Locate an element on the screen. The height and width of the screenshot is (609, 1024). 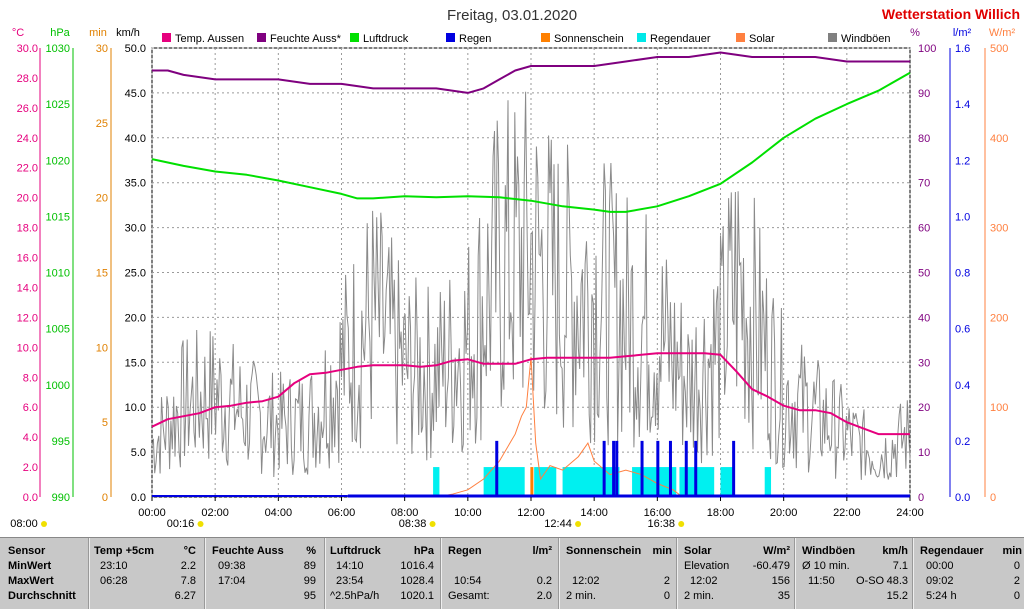
axis-tick-pressure: 990 is located at coordinates (61, 498).